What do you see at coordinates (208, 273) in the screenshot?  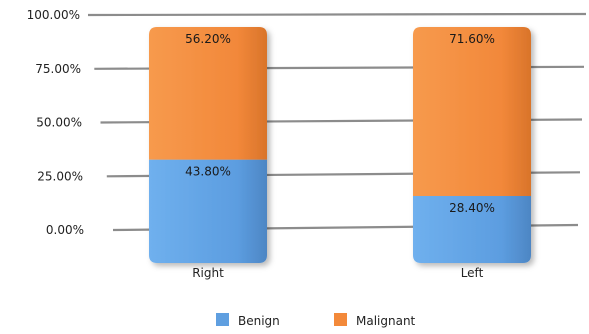 I see `x-tick-label: Right` at bounding box center [208, 273].